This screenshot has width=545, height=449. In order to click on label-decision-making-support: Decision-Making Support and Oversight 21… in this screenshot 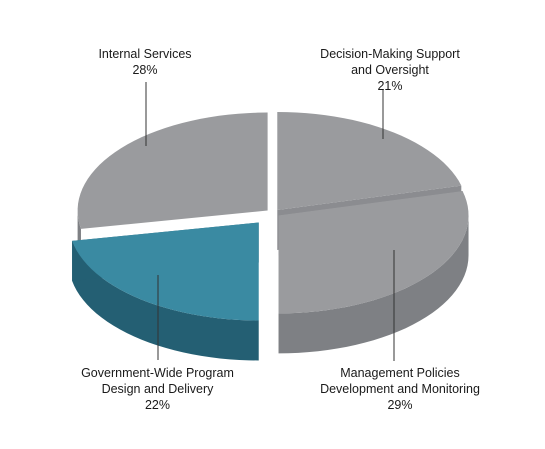, I will do `click(390, 70)`.